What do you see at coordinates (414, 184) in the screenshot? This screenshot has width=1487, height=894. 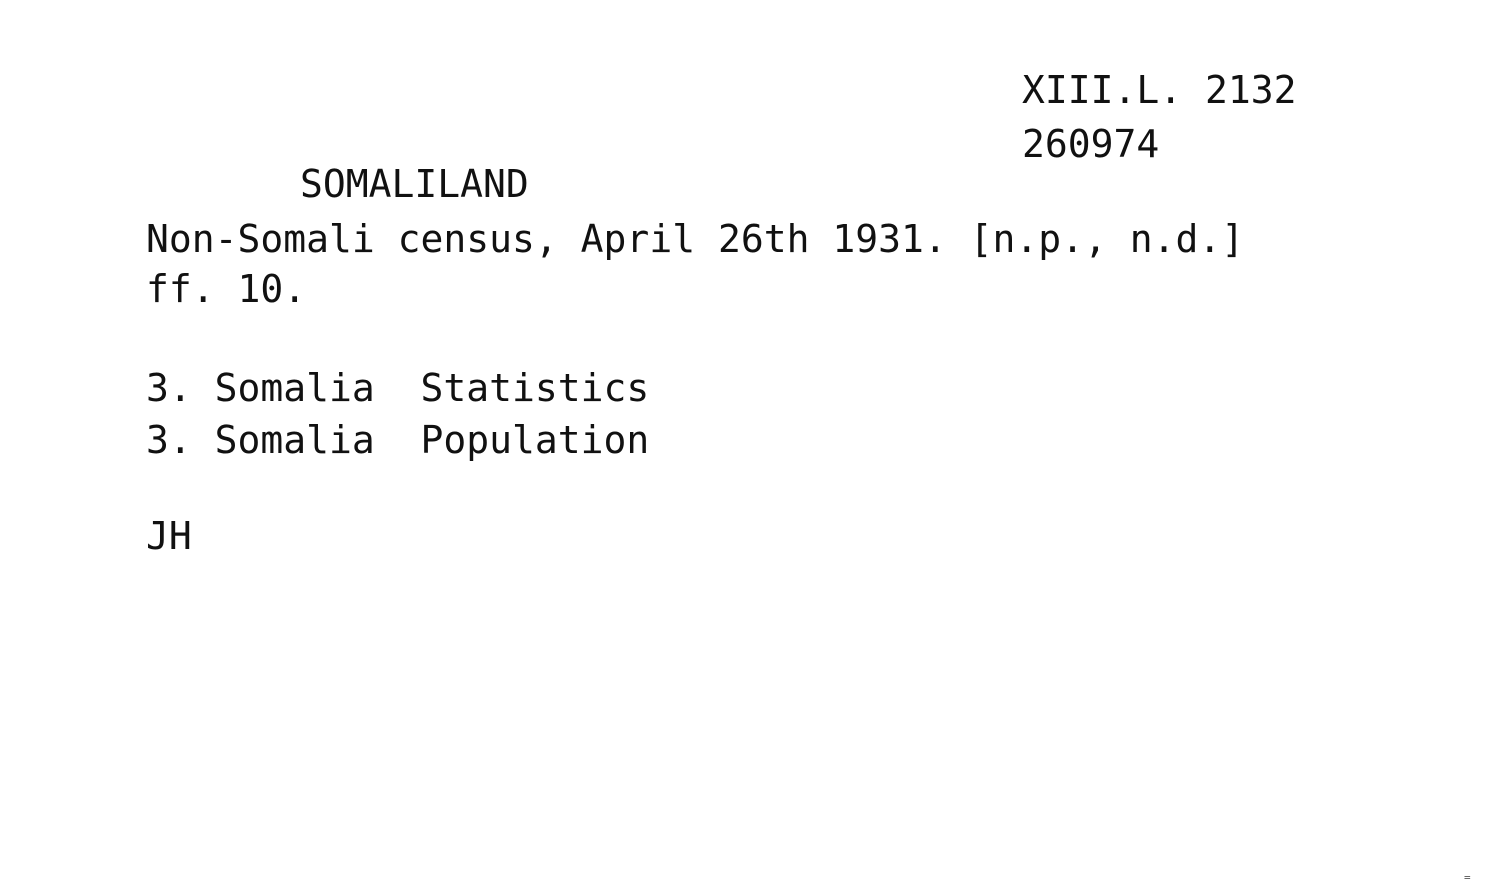 I see `subject-heading: SOMALILAND` at bounding box center [414, 184].